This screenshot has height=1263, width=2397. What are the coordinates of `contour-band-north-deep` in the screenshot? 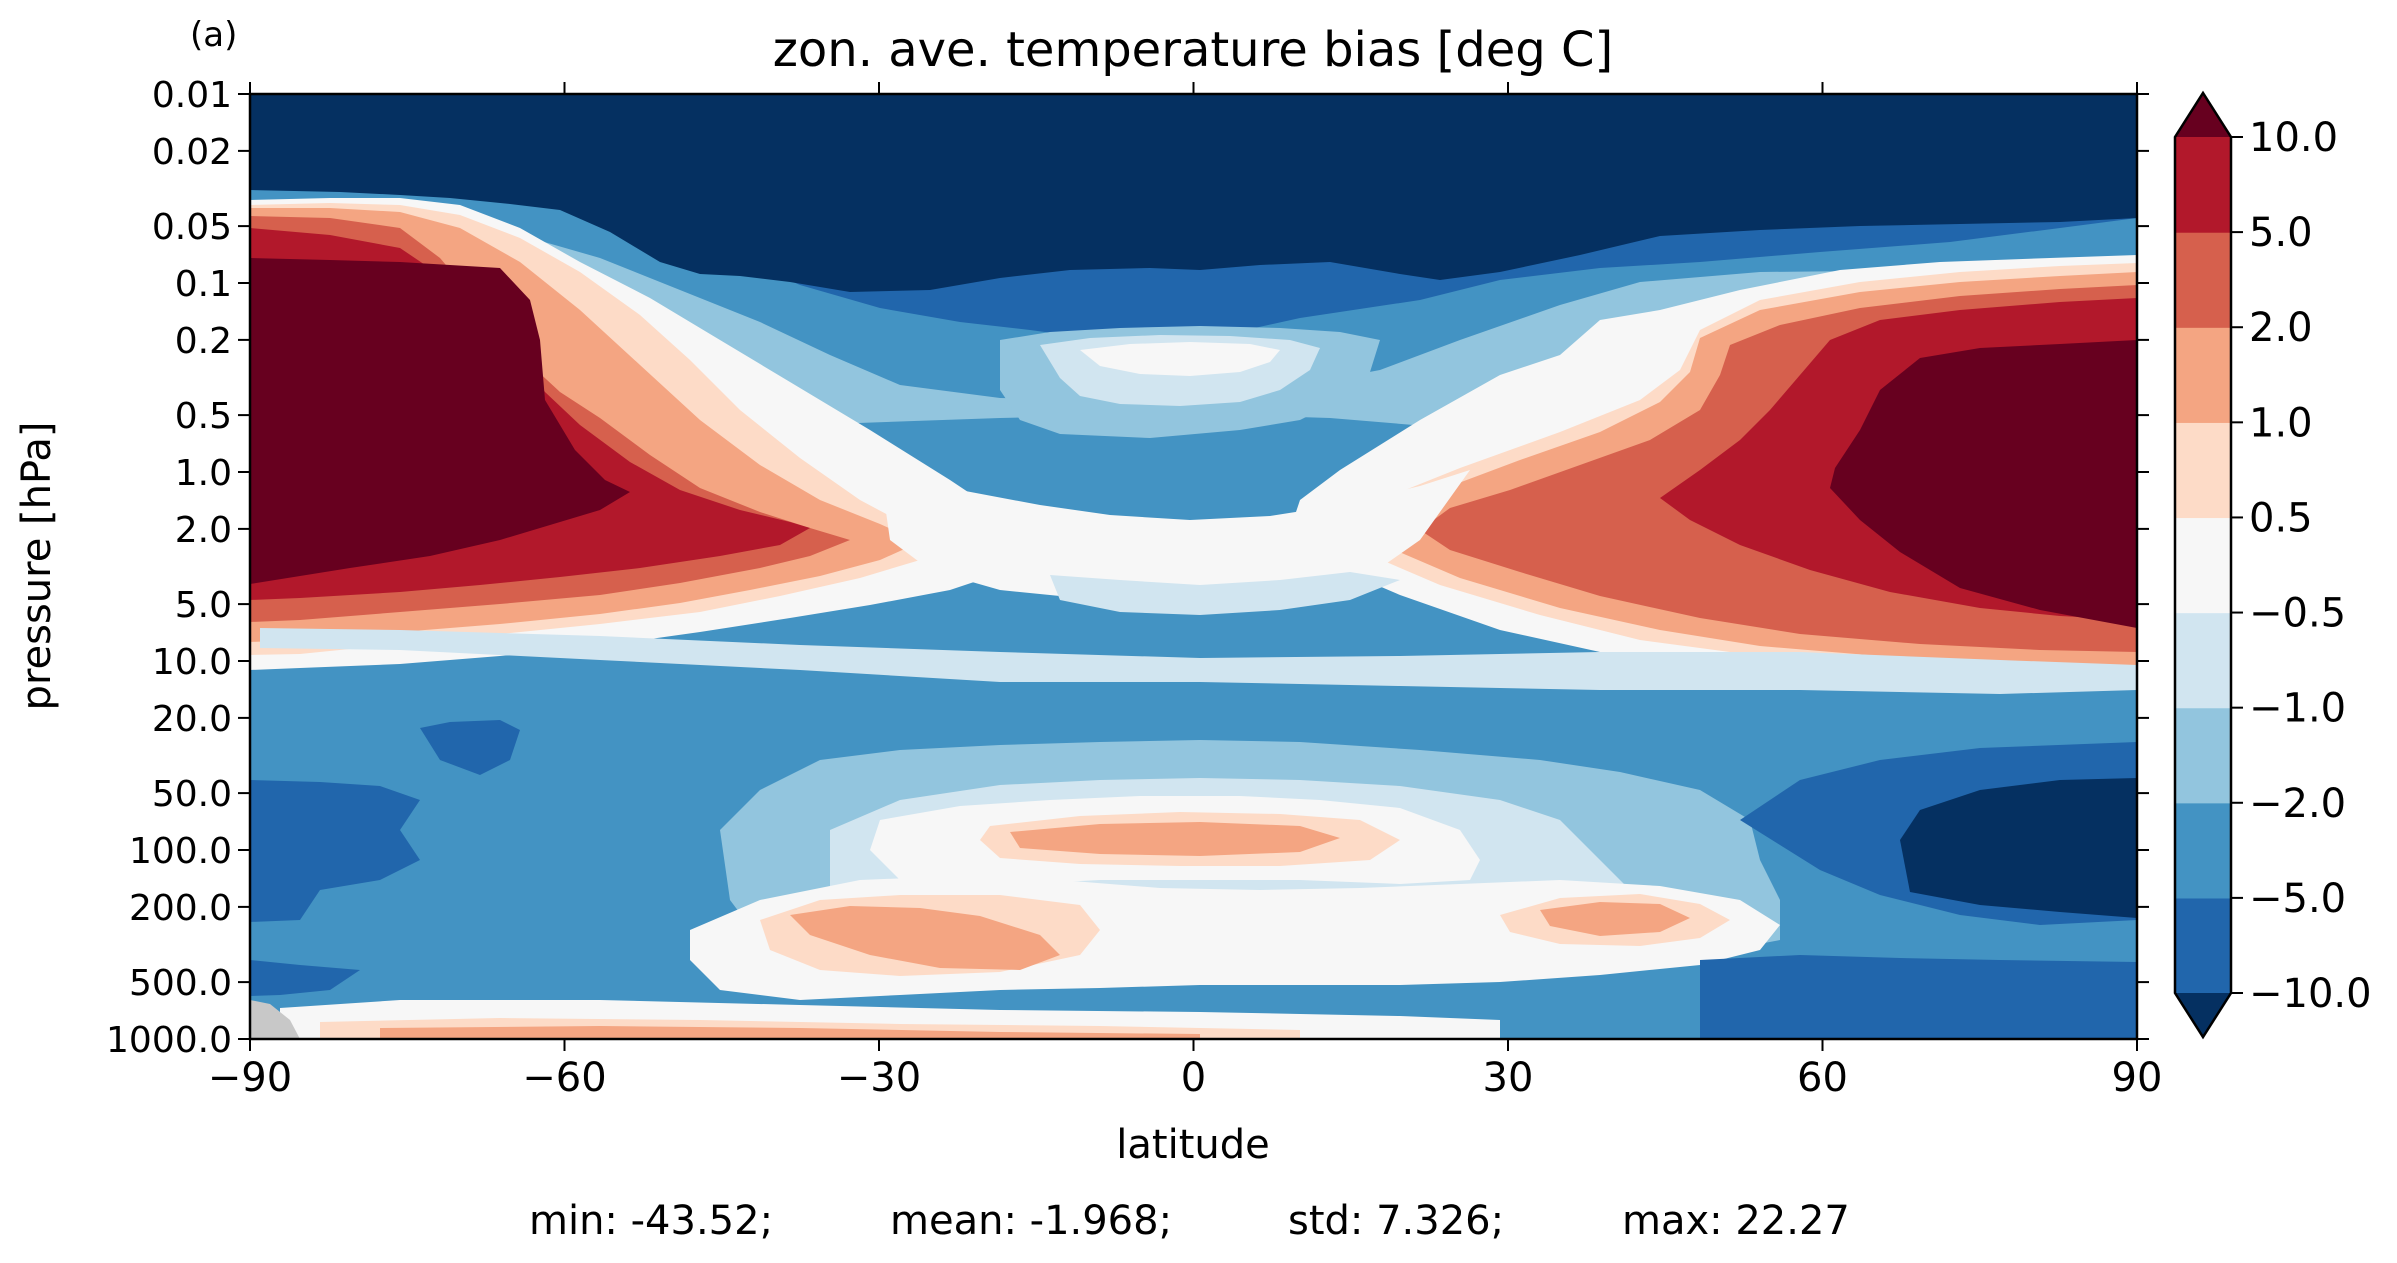 It's located at (1983, 484).